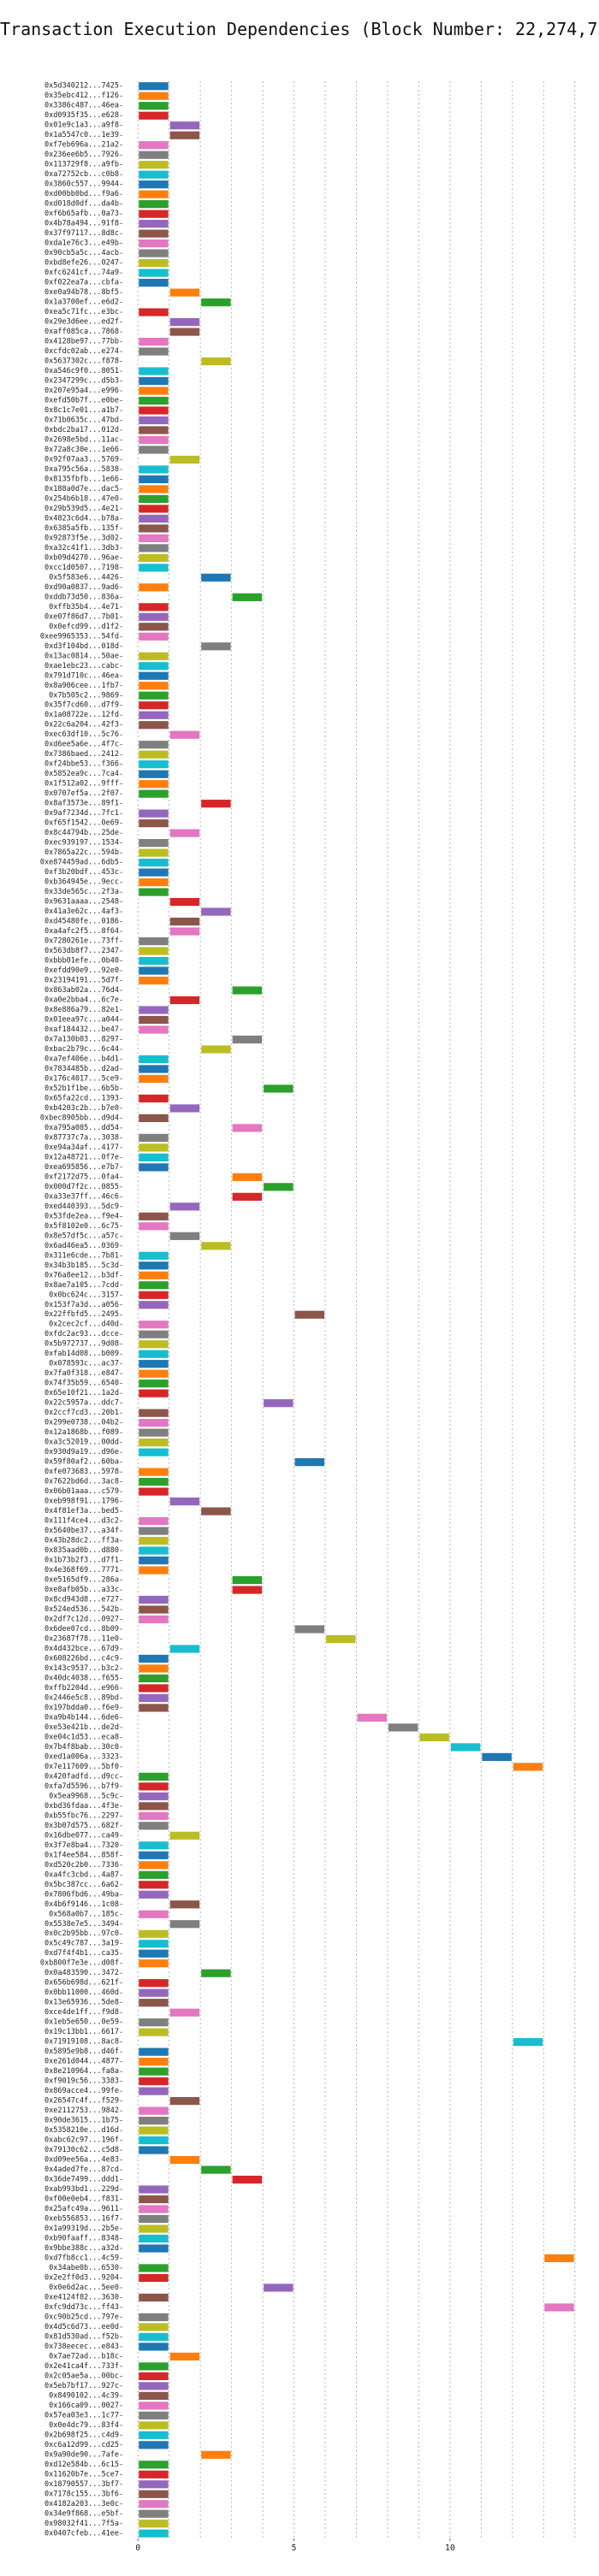  I want to click on y-tick-label: 0xddb73d50...836a, so click(82, 597).